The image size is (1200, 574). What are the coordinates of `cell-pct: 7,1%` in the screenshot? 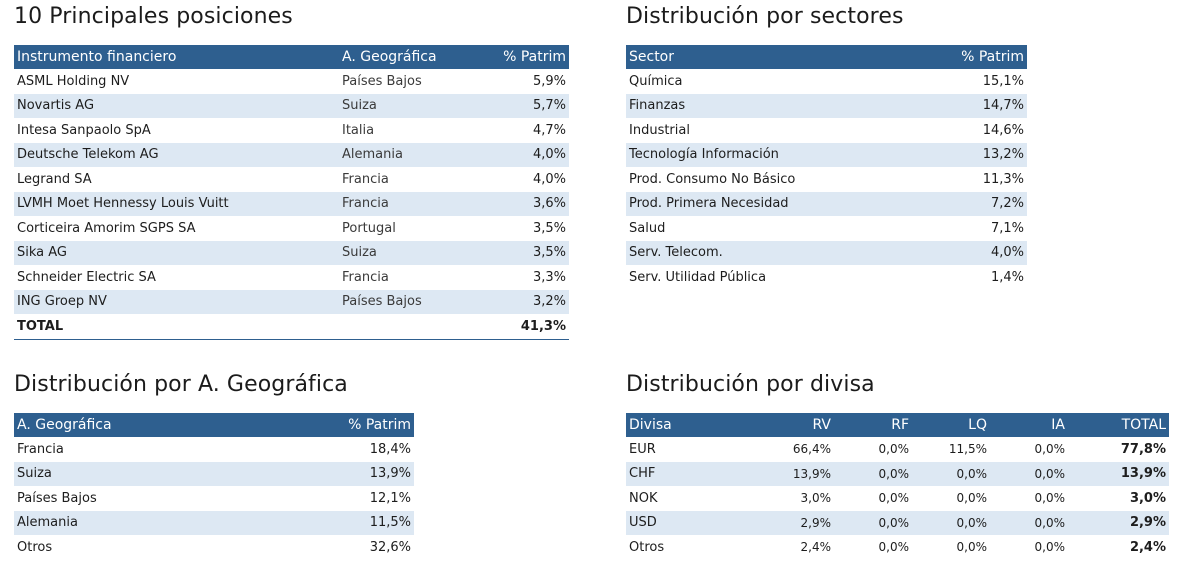 It's located at (1007, 228).